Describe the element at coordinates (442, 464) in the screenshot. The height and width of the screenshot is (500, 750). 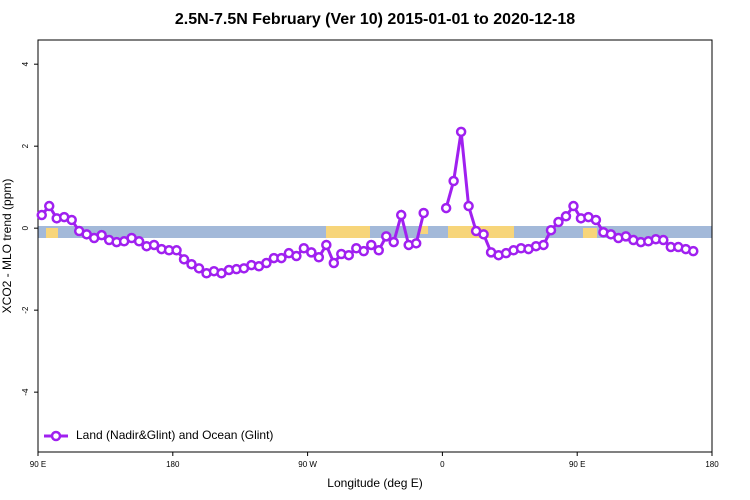
I see `x-tick-label: 0` at that location.